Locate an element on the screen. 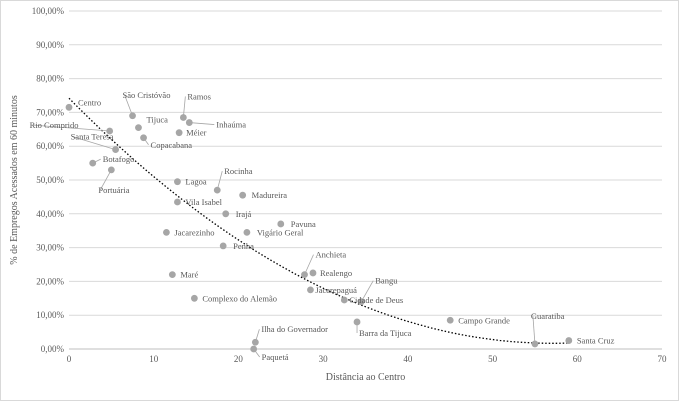  point-label: Lagoa is located at coordinates (195, 182).